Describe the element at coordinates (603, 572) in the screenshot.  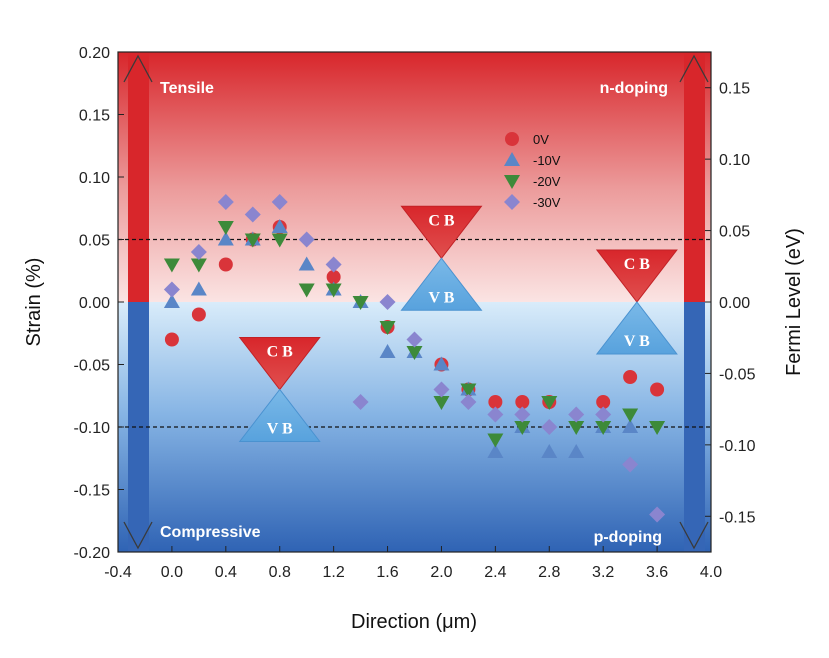
I see `x-tick-label: 3.2` at that location.